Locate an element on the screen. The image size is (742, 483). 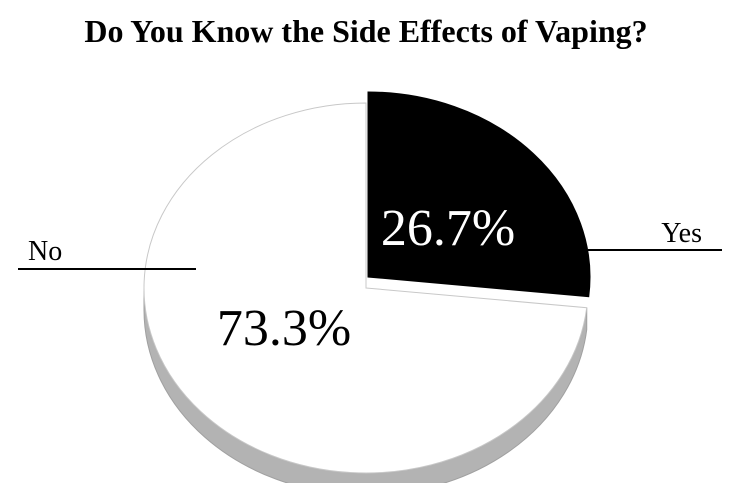
category-label-yes: Yes is located at coordinates (681, 233).